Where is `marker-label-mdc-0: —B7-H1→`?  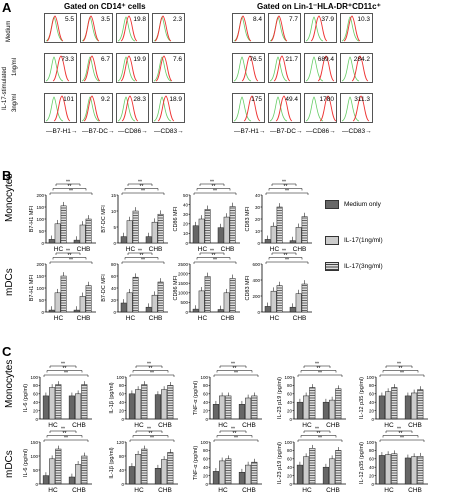
marker-label-mdc-0: —B7-H1→ is located at coordinates (250, 131).